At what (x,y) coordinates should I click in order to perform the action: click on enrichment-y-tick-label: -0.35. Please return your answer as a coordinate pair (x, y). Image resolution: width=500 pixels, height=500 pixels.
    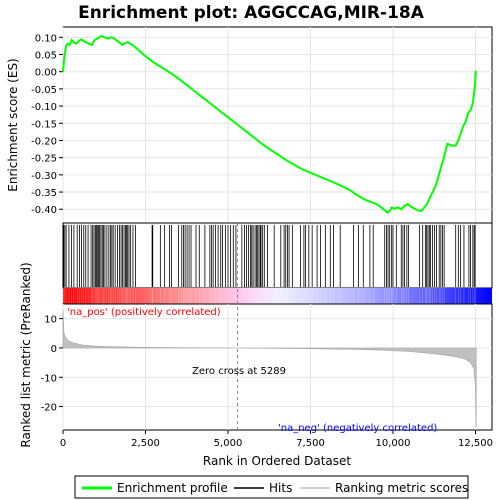
    Looking at the image, I should click on (44, 193).